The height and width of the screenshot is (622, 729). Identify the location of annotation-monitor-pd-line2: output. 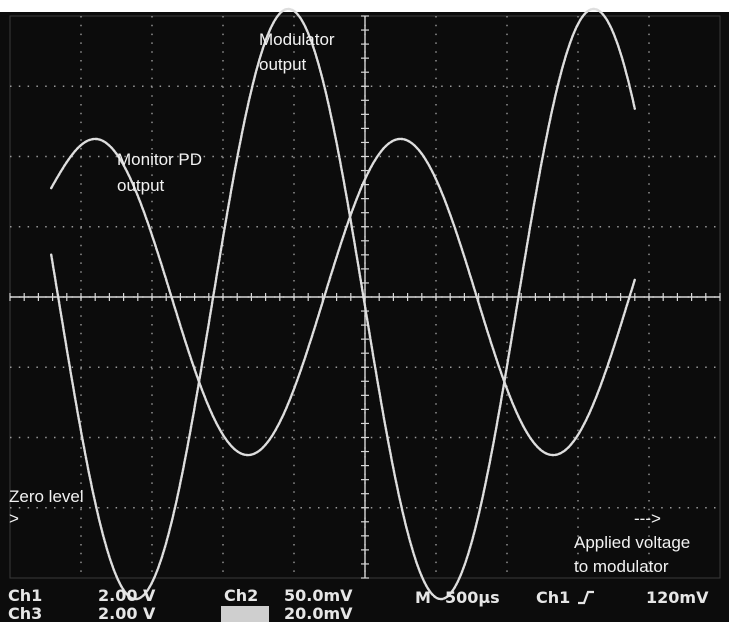
(141, 185).